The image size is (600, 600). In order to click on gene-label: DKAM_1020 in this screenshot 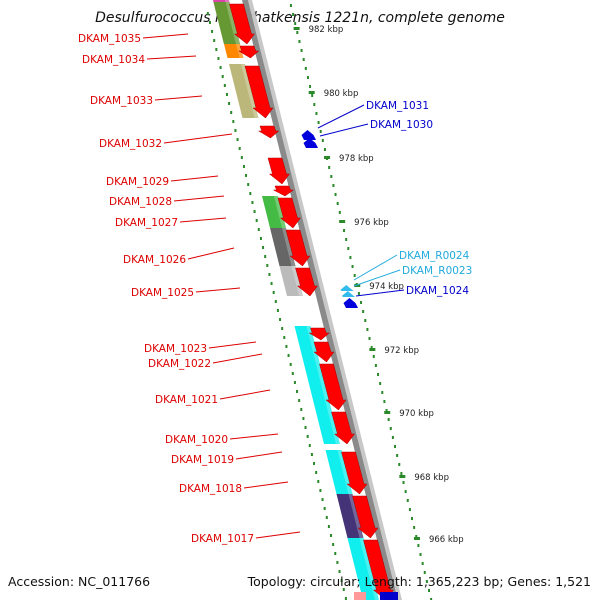, I will do `click(196, 440)`.